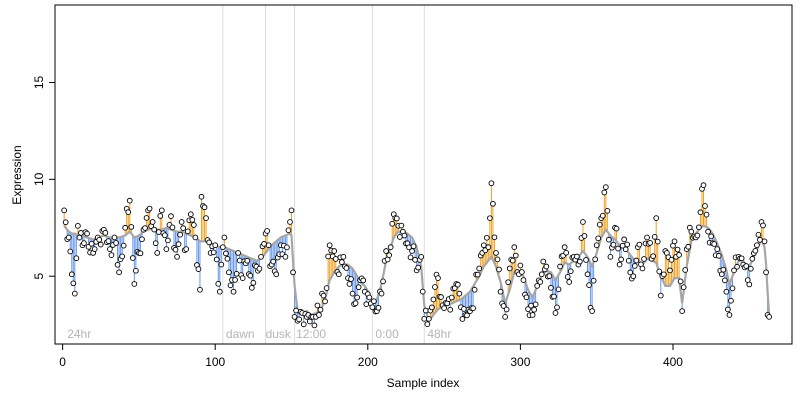 Image resolution: width=800 pixels, height=400 pixels. What do you see at coordinates (439, 334) in the screenshot?
I see `annotation-5: 48hr` at bounding box center [439, 334].